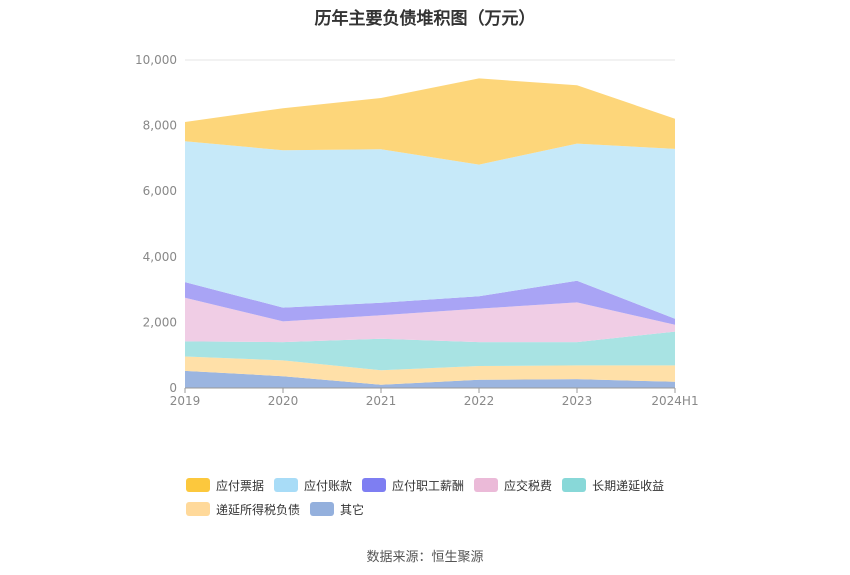  Describe the element at coordinates (446, 509) in the screenshot. I see `legend-row-2: 递延所得税负债 其它` at that location.